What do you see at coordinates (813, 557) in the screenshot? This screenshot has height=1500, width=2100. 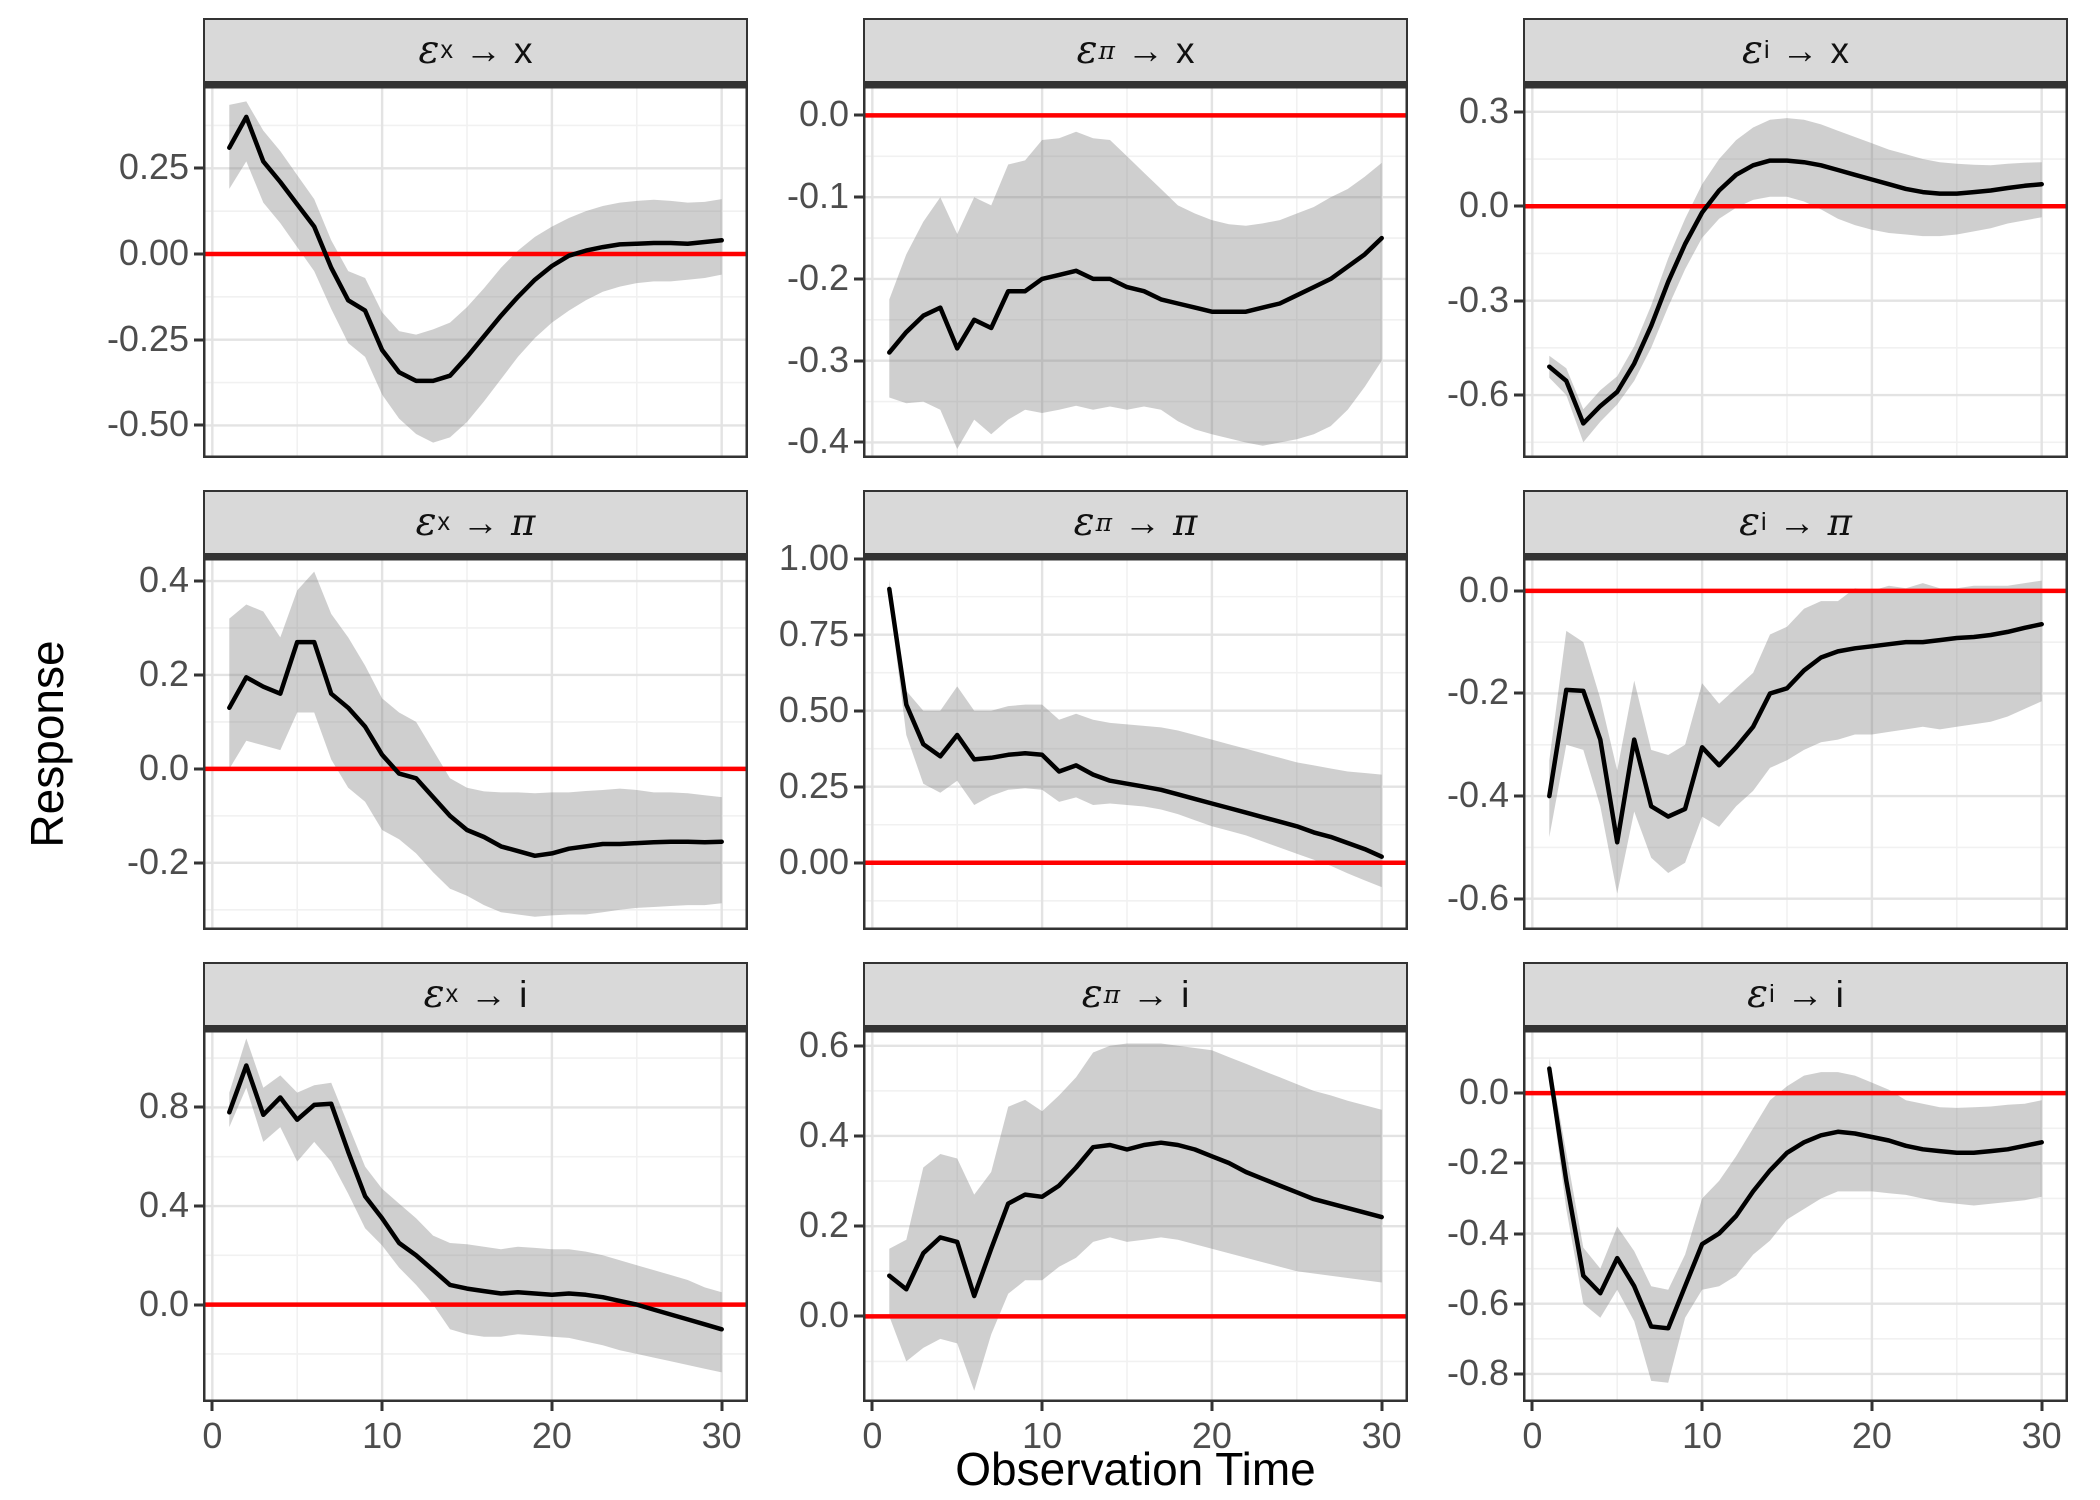 I see `y-tick-label: 1.00` at bounding box center [813, 557].